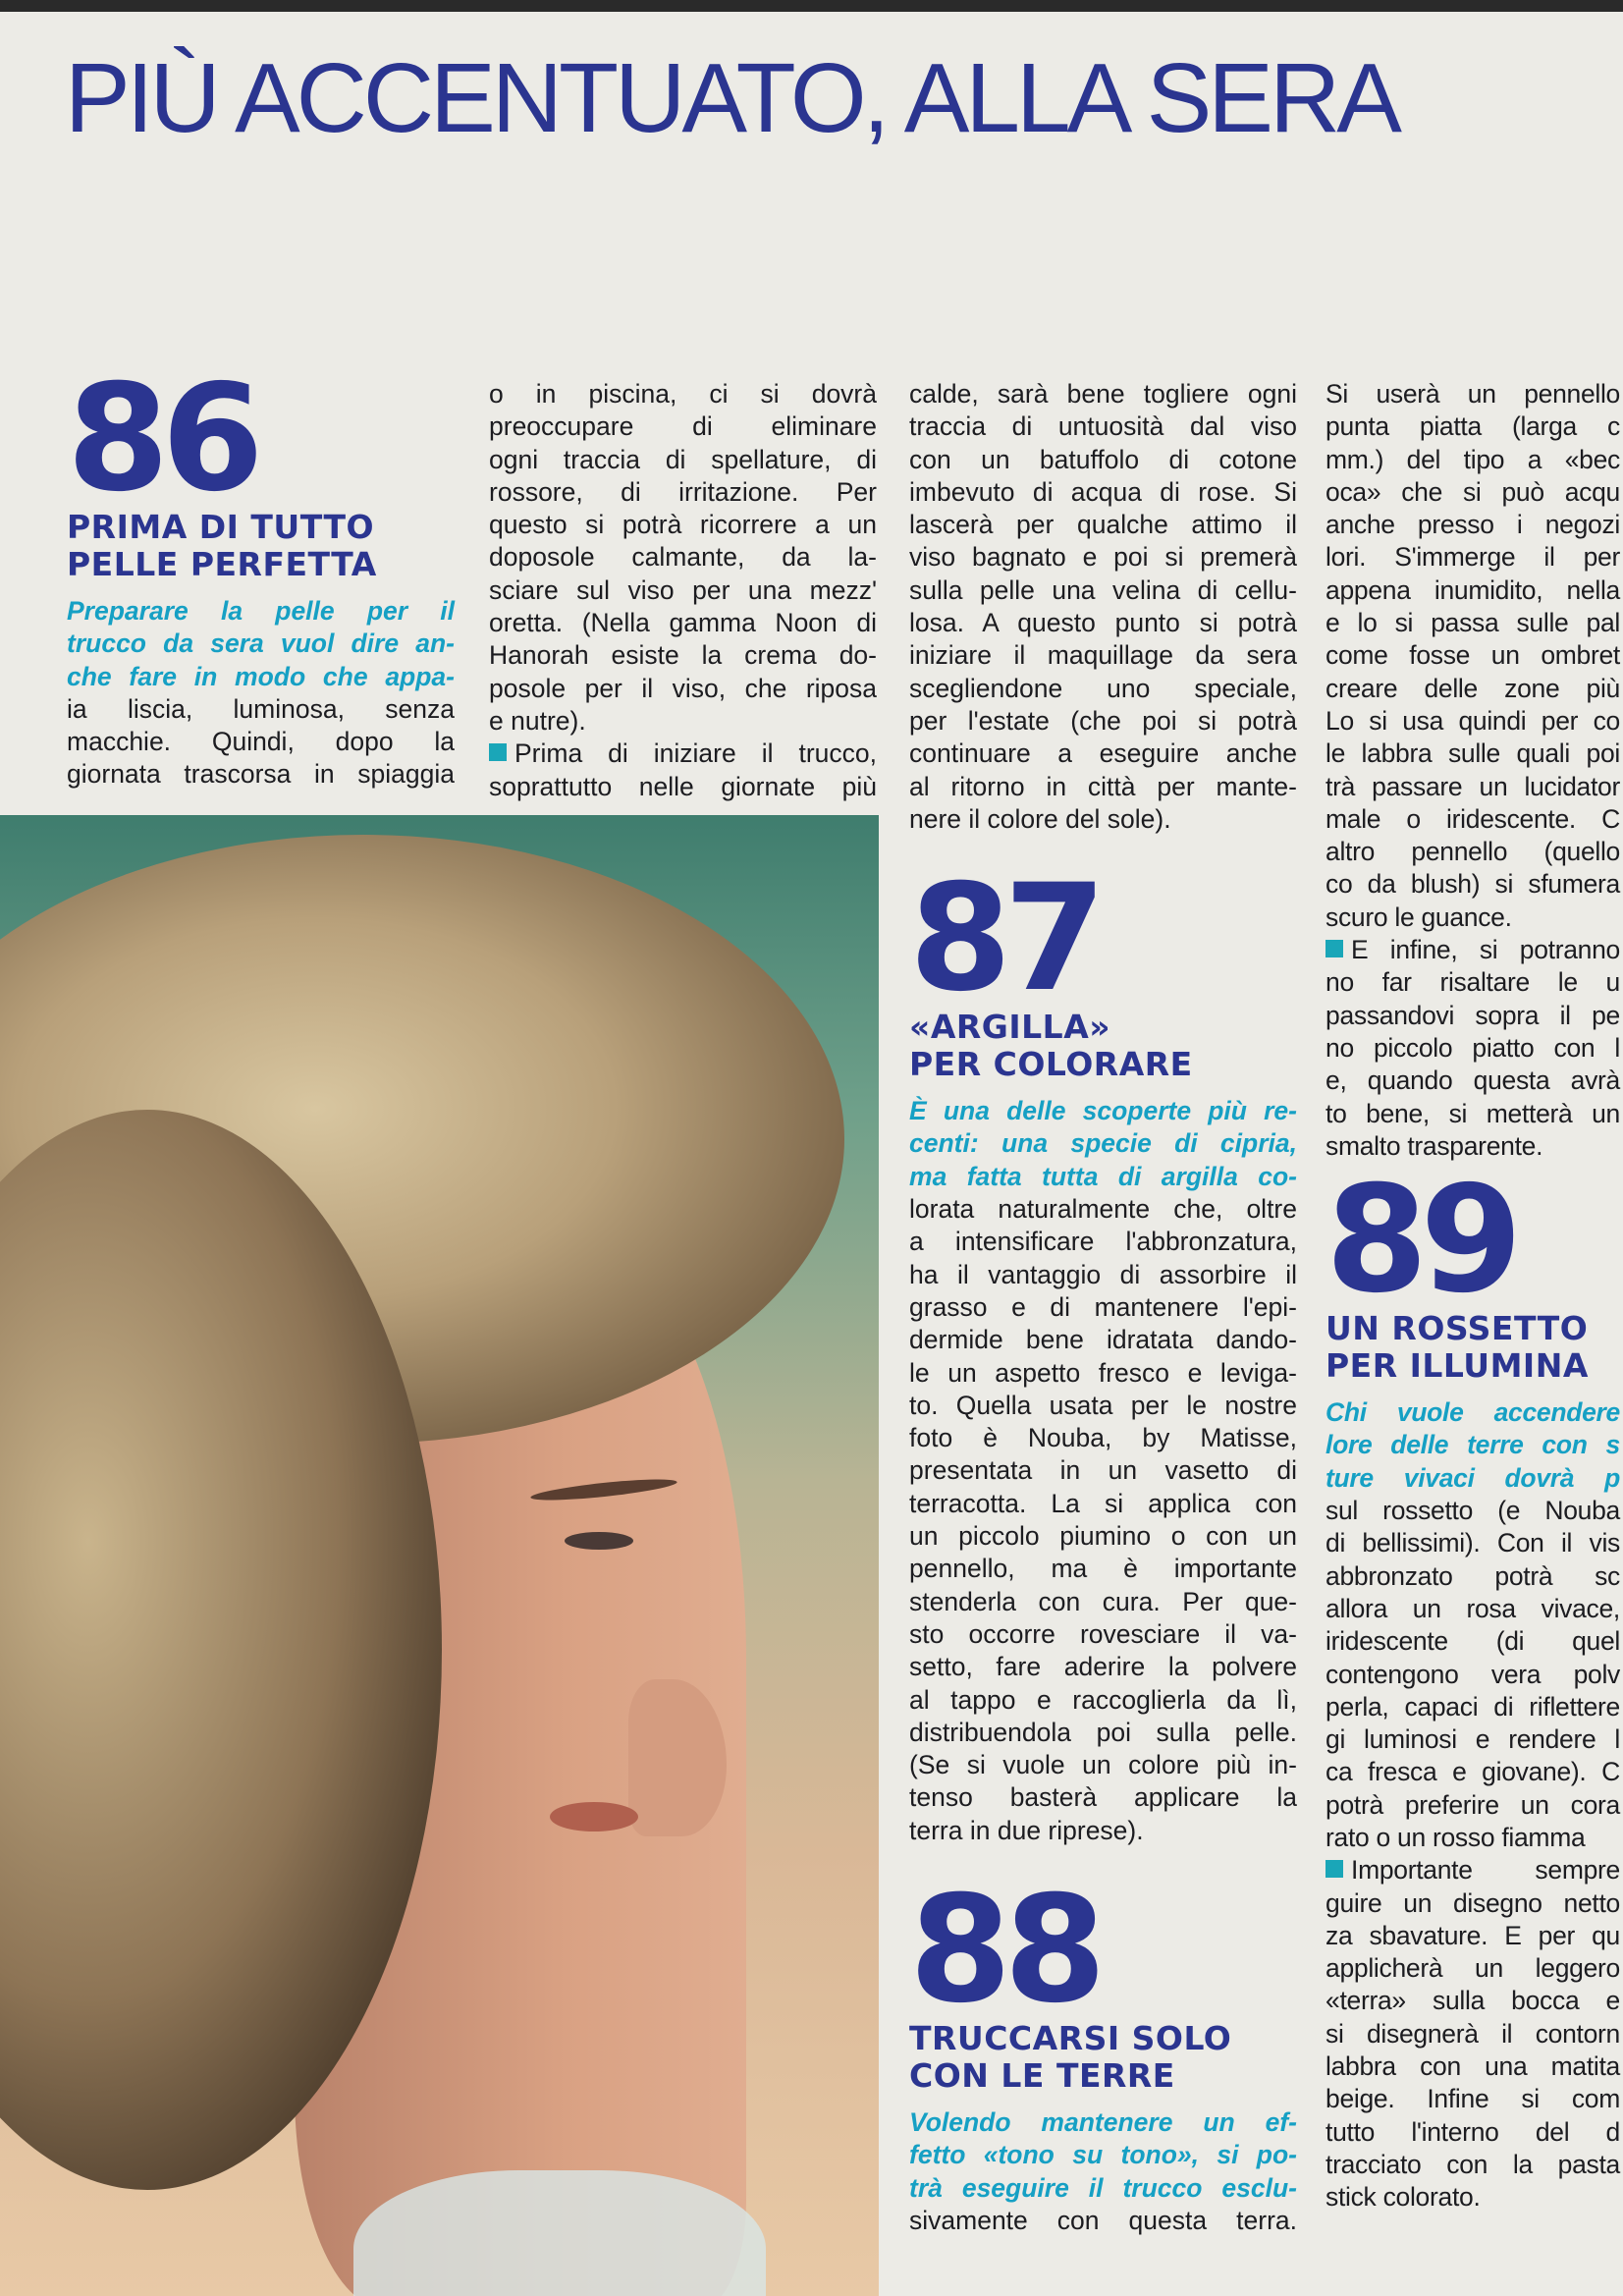  I want to click on text-span: E infine, si potranno, so click(1485, 950).